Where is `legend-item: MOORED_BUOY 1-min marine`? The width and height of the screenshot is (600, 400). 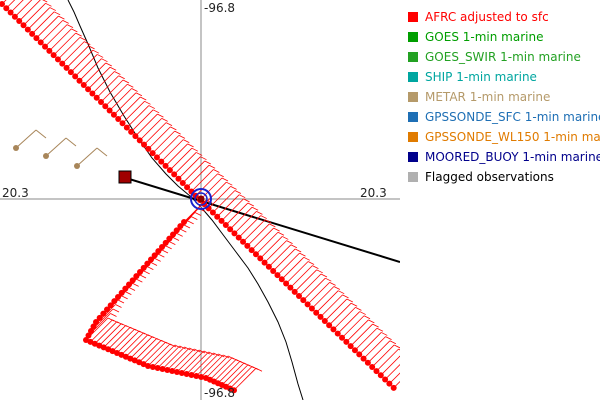
legend-item: MOORED_BUOY 1-min marine is located at coordinates (504, 157).